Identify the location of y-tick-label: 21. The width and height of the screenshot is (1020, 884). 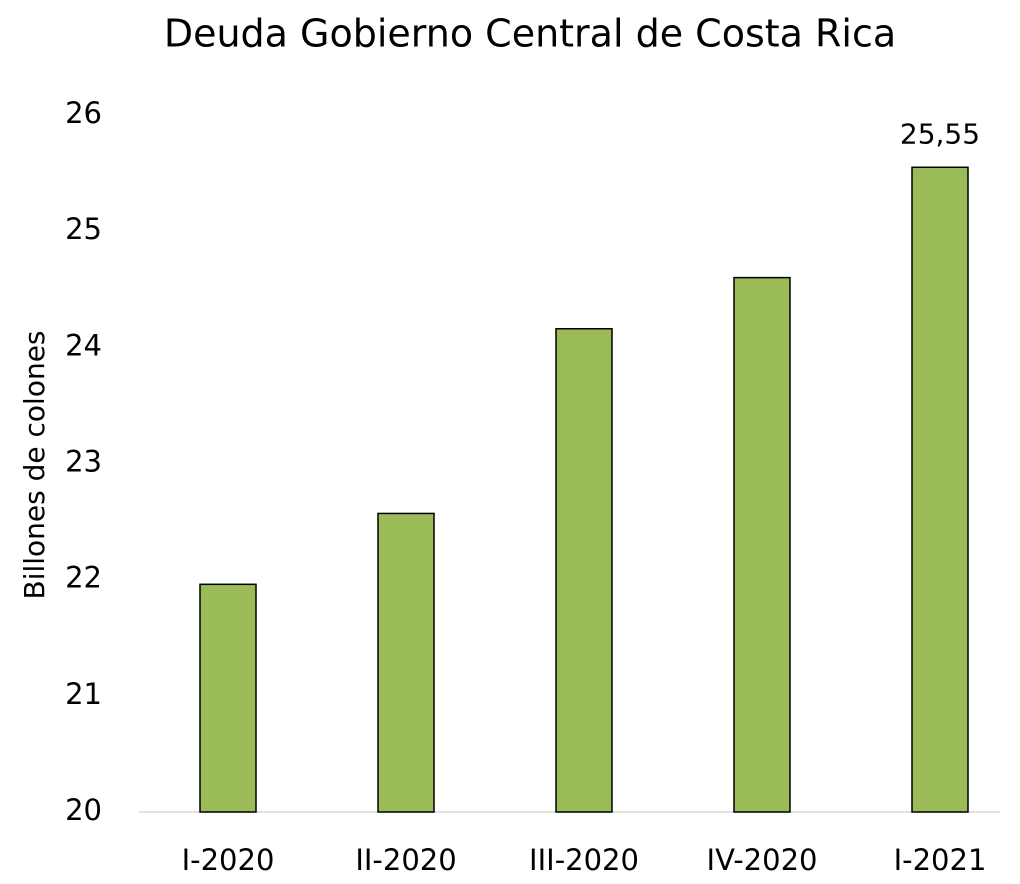
(83, 694).